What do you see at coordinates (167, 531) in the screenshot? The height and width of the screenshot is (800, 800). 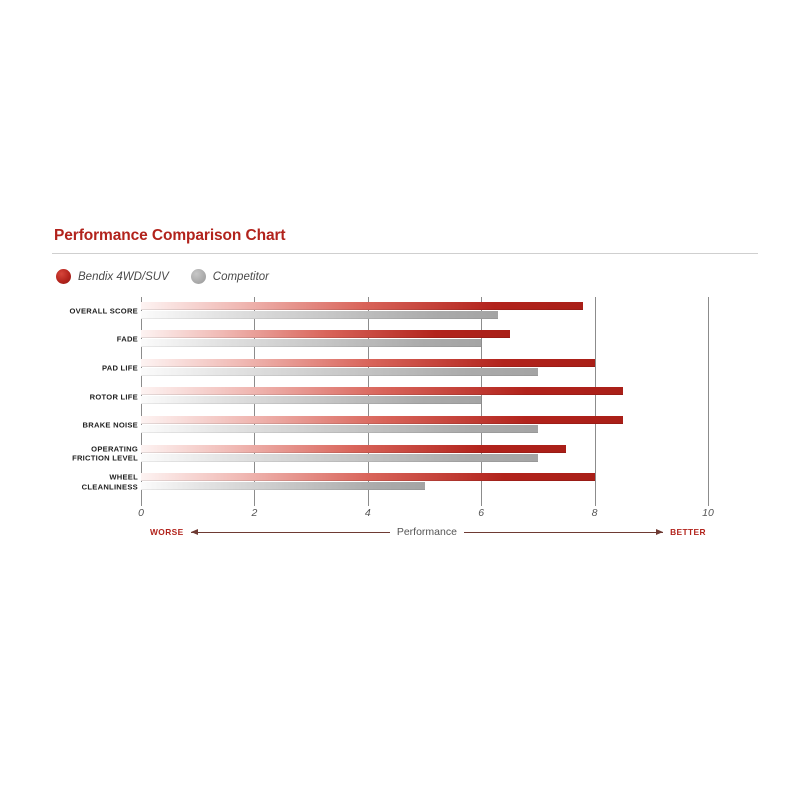 I see `direction-label-worse: WORSE` at bounding box center [167, 531].